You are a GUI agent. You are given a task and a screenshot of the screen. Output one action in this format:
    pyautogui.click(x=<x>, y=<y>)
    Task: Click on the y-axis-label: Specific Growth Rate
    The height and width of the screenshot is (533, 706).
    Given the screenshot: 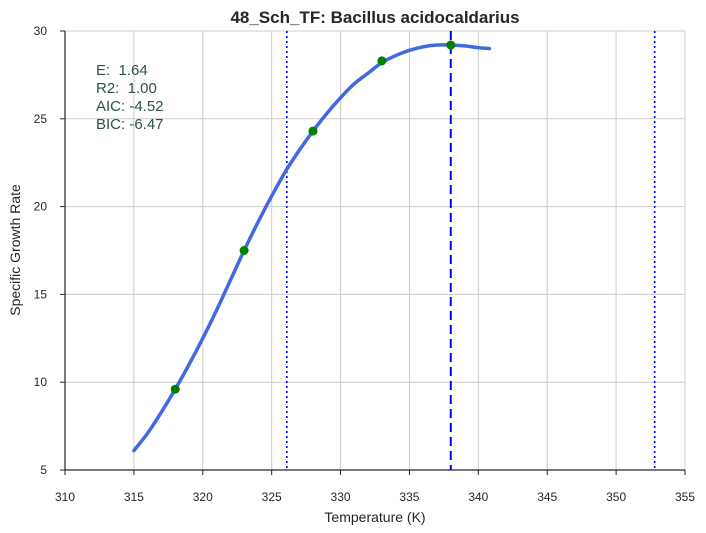 What is the action you would take?
    pyautogui.click(x=15, y=250)
    